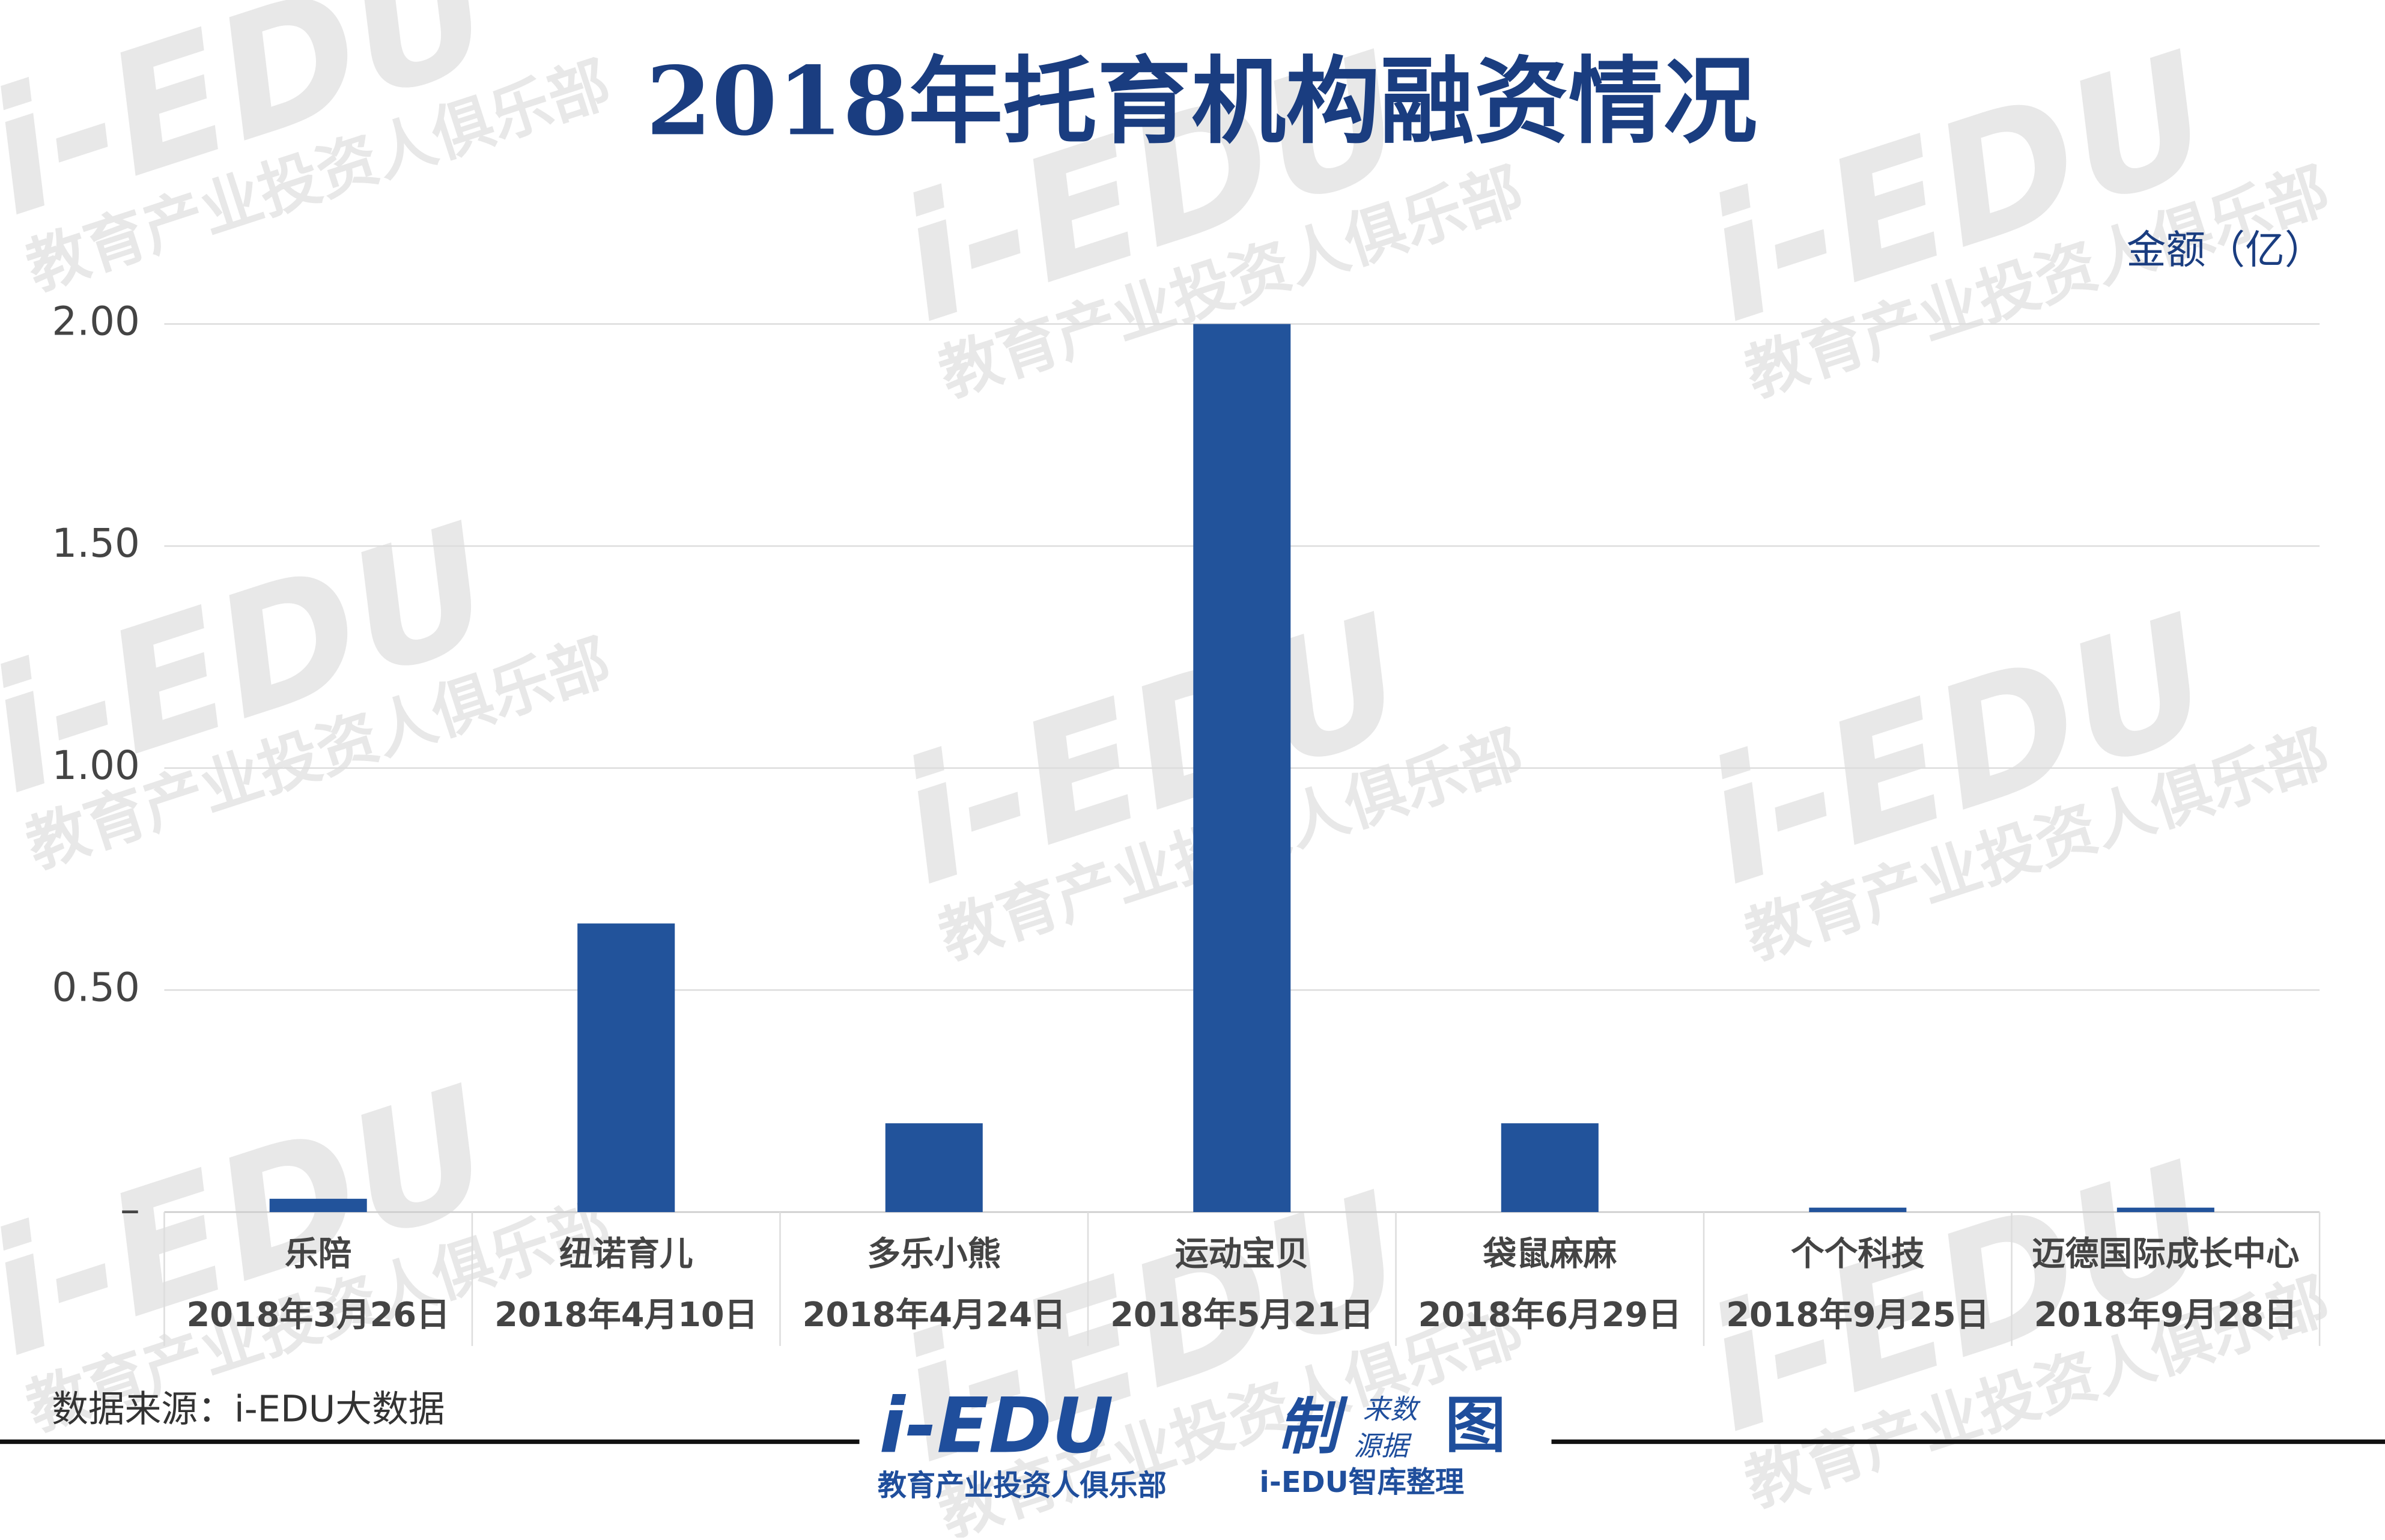 The image size is (2385, 1540). Describe the element at coordinates (2166, 1254) in the screenshot. I see `x-tick-label: 迈德国际成长中心` at that location.